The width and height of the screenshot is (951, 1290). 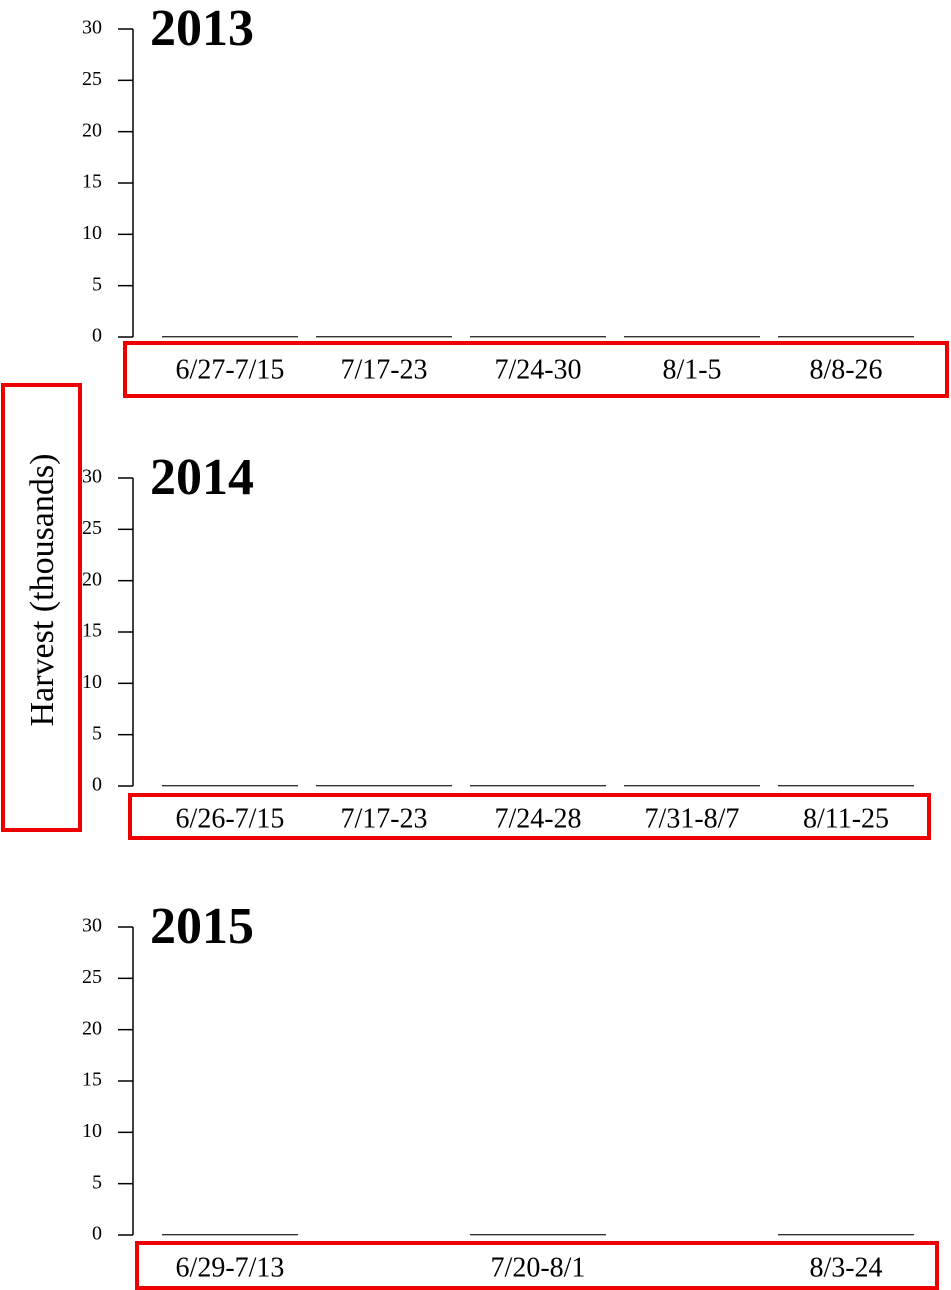 I want to click on chart-title: 2013, so click(x=202, y=28).